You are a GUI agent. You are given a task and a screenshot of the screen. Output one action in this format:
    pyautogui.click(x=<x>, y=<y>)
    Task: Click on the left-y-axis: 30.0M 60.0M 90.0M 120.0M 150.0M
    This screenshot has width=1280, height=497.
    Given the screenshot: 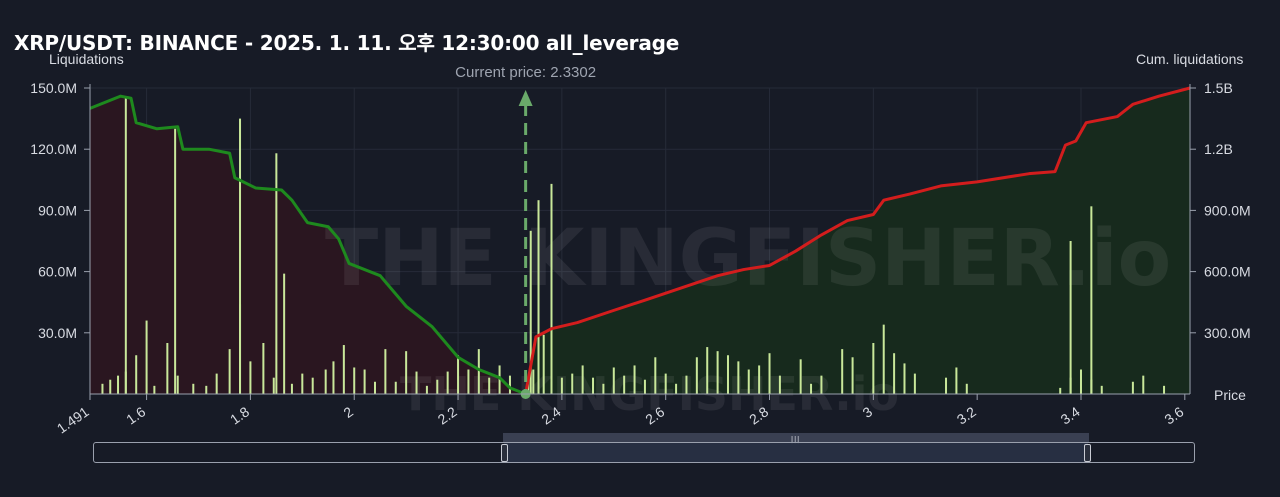 What is the action you would take?
    pyautogui.click(x=60, y=237)
    